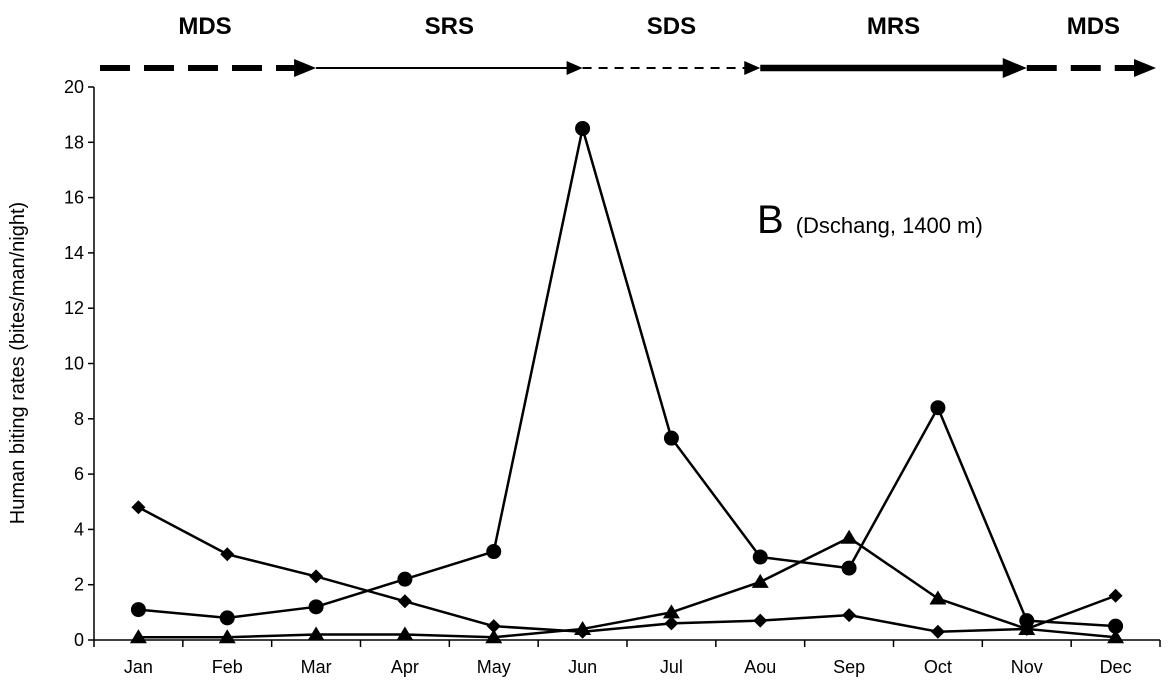  What do you see at coordinates (449, 26) in the screenshot?
I see `season-label: SRS` at bounding box center [449, 26].